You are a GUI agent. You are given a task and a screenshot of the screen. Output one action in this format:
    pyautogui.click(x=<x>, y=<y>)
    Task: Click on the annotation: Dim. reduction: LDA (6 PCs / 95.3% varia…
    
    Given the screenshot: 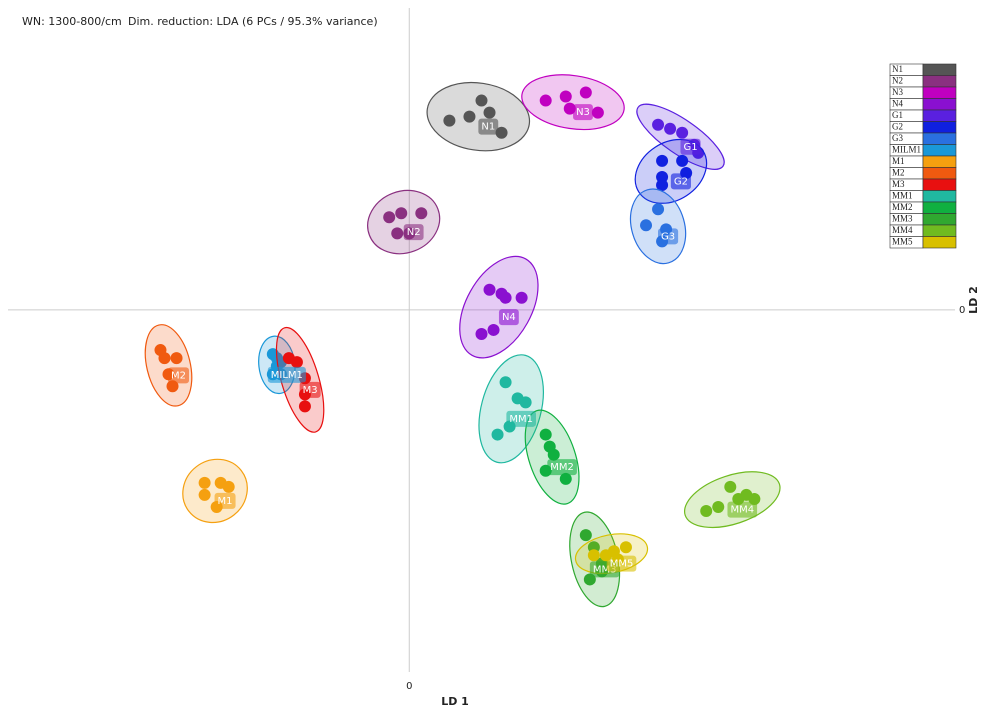 What is the action you would take?
    pyautogui.click(x=253, y=21)
    